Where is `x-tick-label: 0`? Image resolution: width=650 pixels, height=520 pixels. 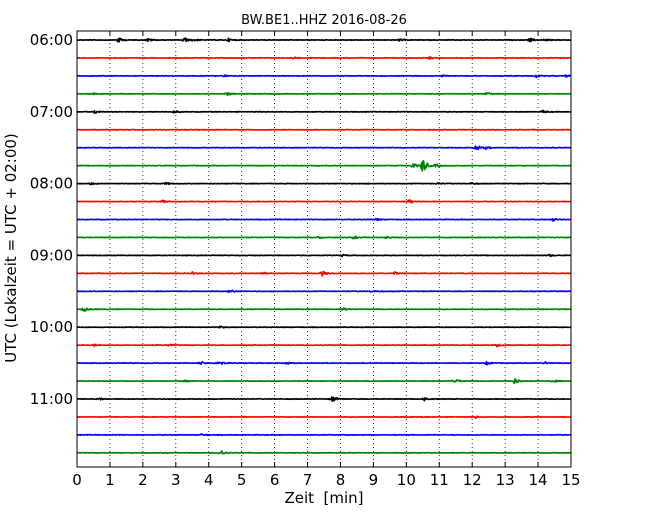 x-tick-label: 0 is located at coordinates (77, 480).